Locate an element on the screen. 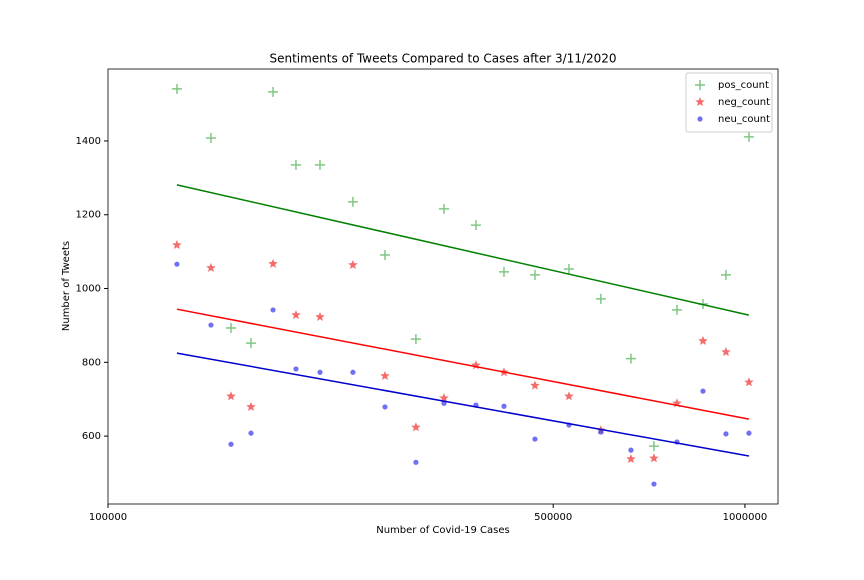 This screenshot has height=580, width=864. y-tick-label: 600 is located at coordinates (91, 436).